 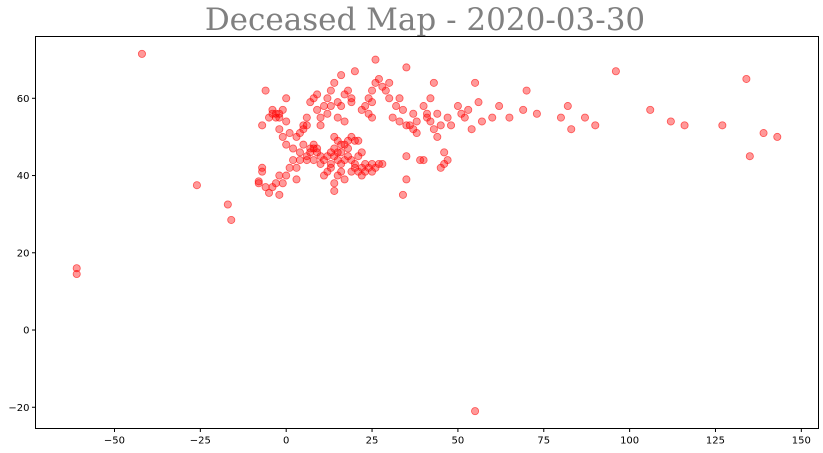 What do you see at coordinates (286, 441) in the screenshot?
I see `x-tick-label: 0` at bounding box center [286, 441].